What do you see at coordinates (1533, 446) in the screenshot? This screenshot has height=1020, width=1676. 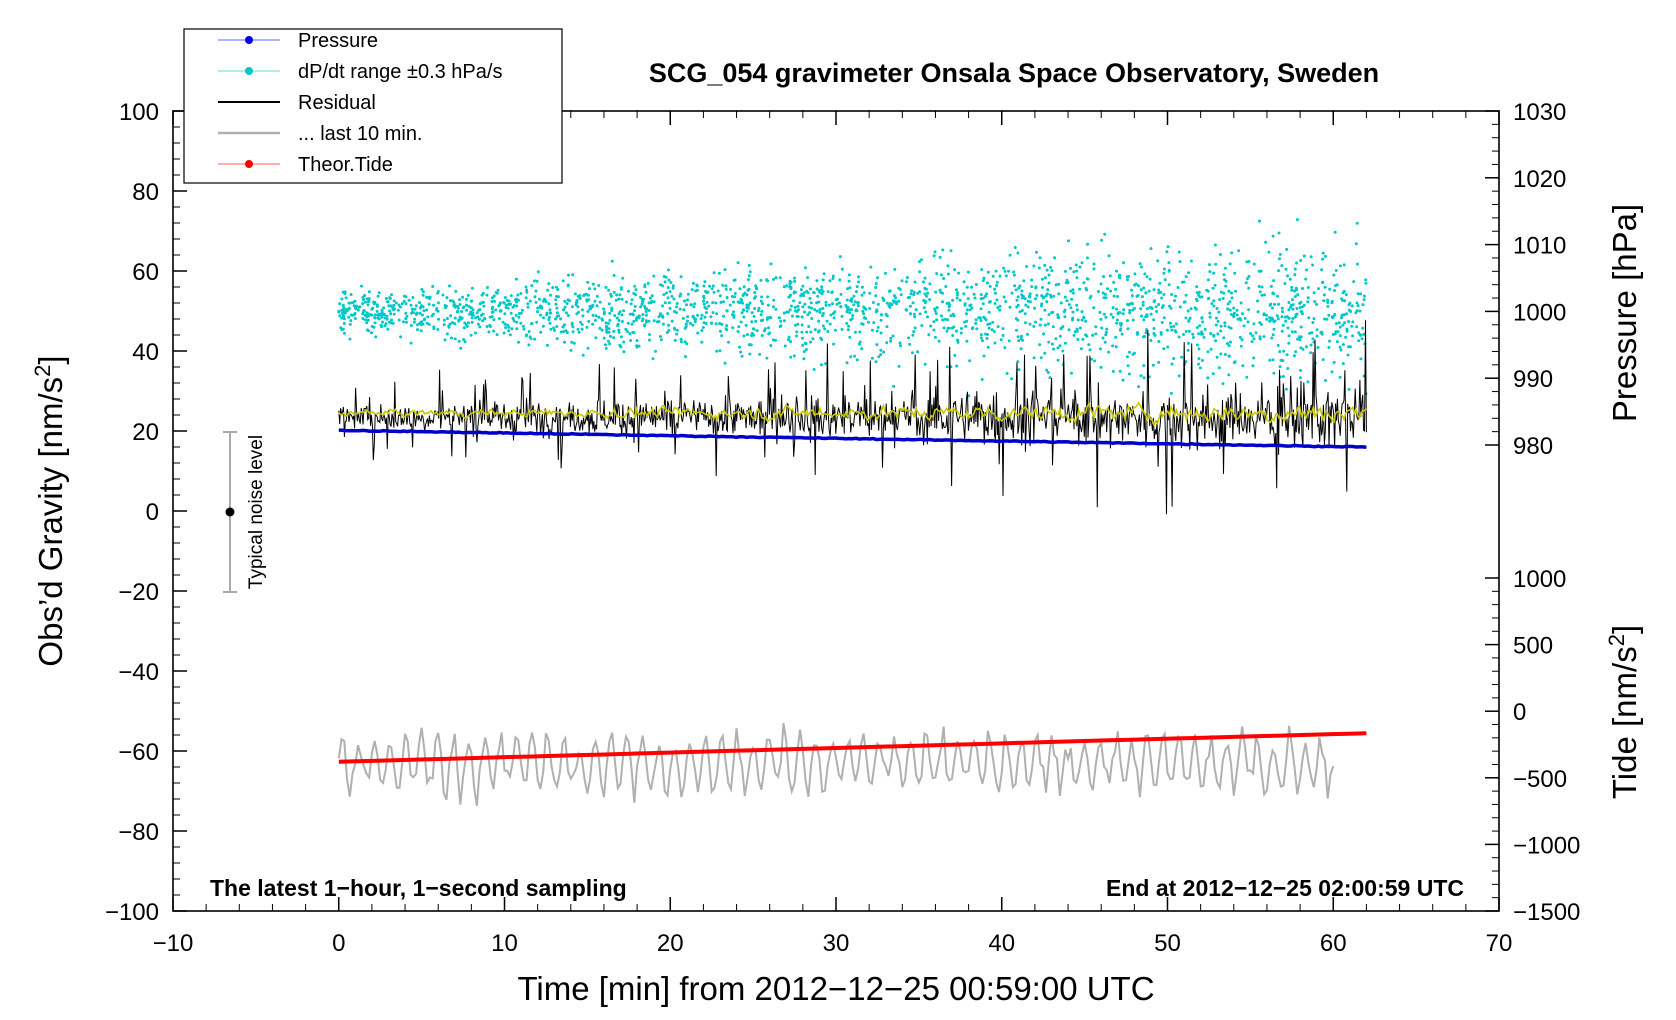 I see `pressure-tick-label: 980` at bounding box center [1533, 446].